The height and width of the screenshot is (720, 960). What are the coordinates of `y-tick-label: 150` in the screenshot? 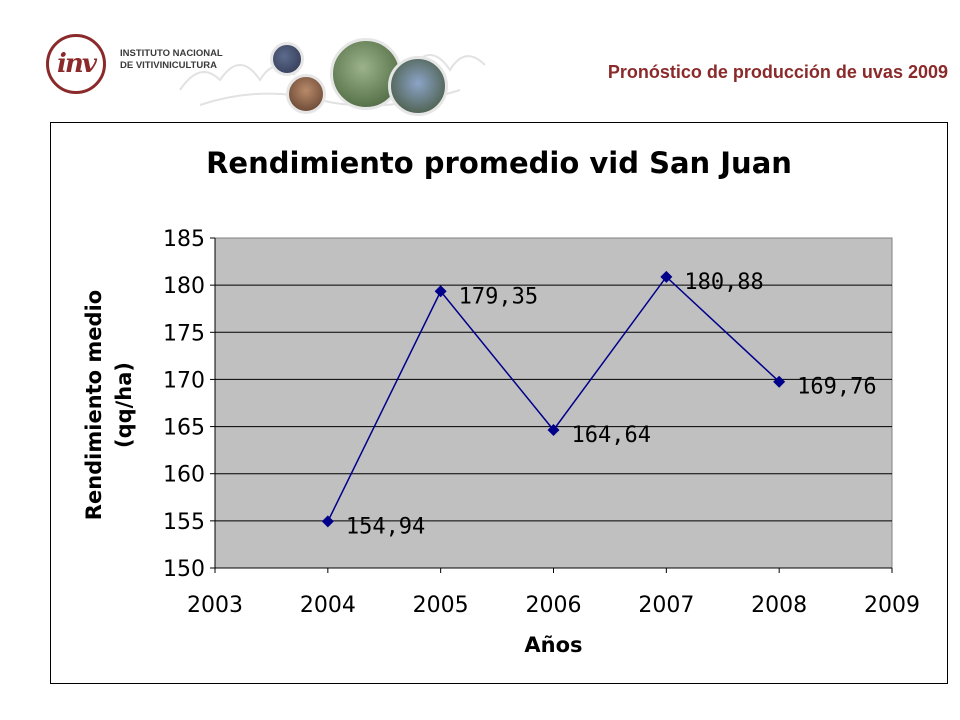 It's located at (184, 569).